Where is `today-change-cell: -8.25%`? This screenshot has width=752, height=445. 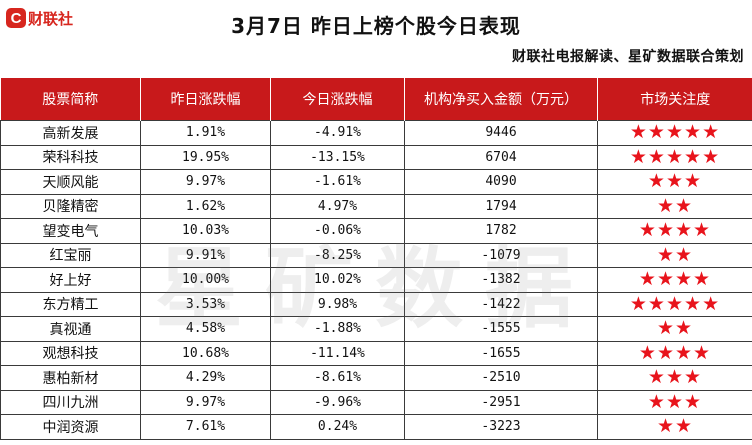
today-change-cell: -8.25% is located at coordinates (337, 255).